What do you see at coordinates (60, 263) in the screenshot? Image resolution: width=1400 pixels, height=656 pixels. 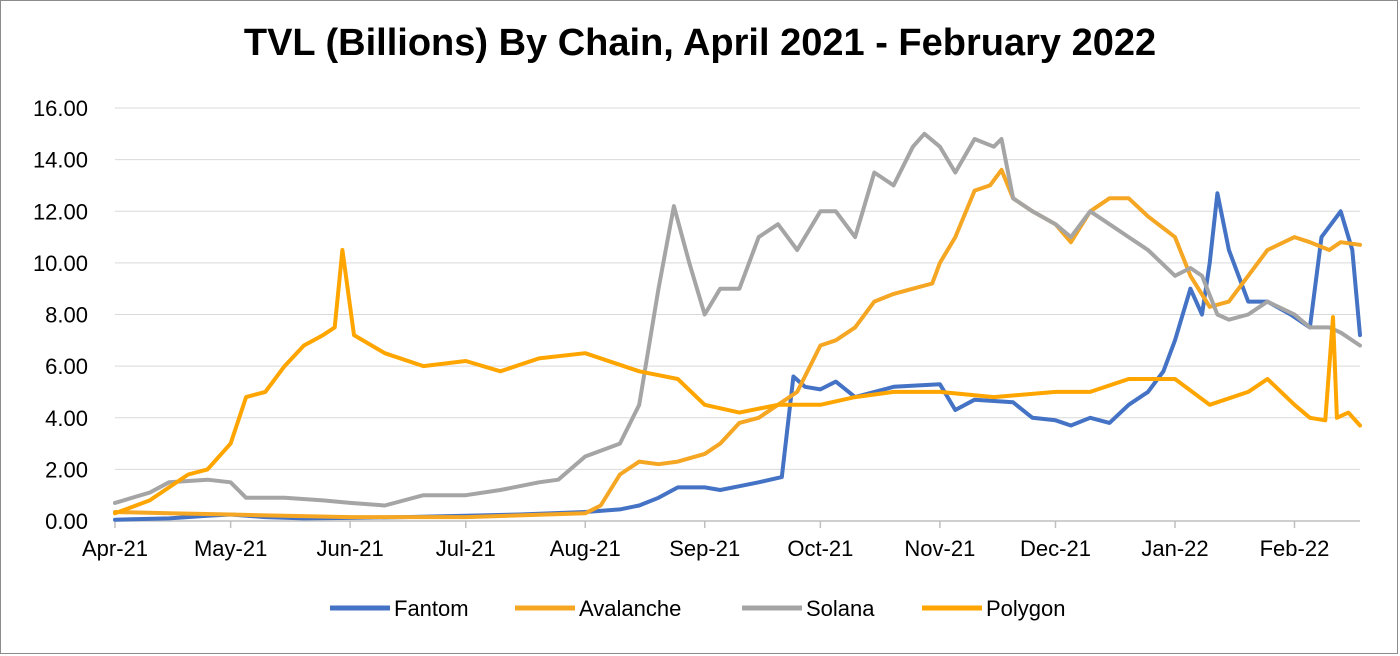 I see `y-tick-label: 10.00` at bounding box center [60, 263].